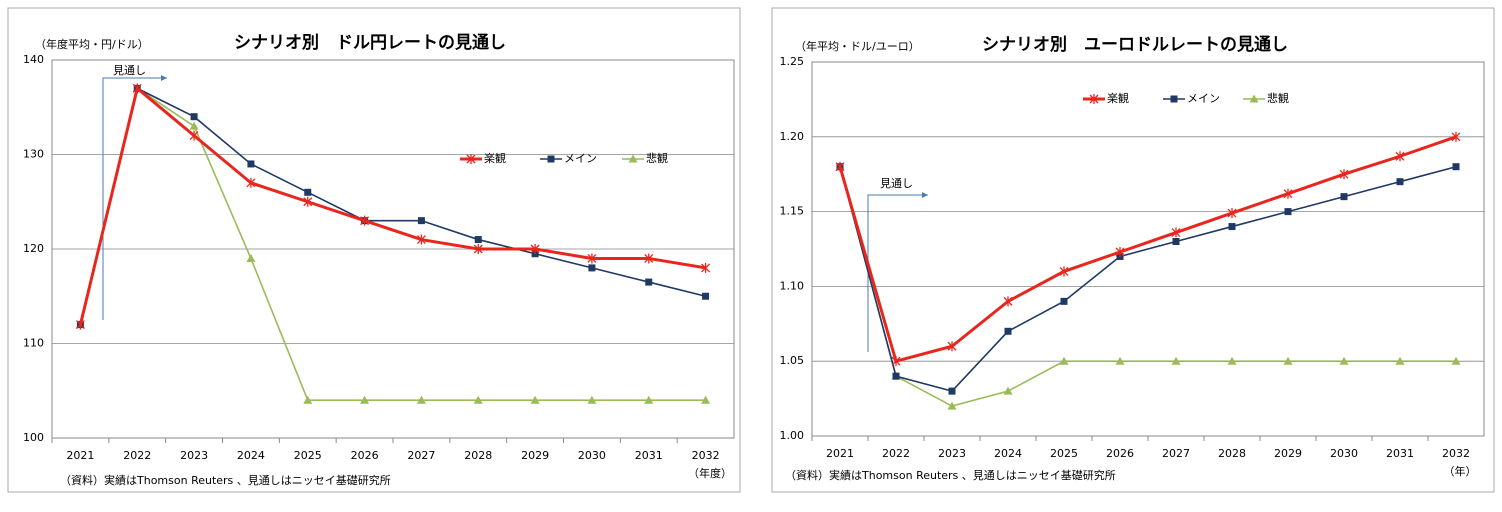 This screenshot has width=1502, height=512. I want to click on x-axis-label: （年）, so click(1460, 471).